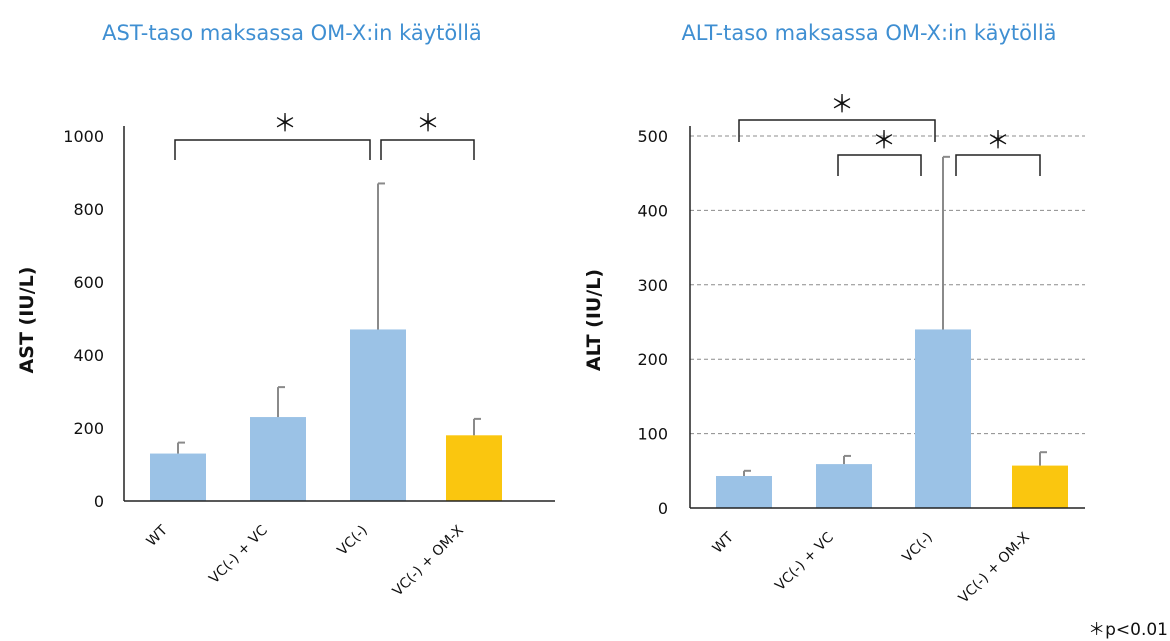 This screenshot has height=641, width=1170. What do you see at coordinates (353, 541) in the screenshot?
I see `ast-category-label: VC(-)` at bounding box center [353, 541].